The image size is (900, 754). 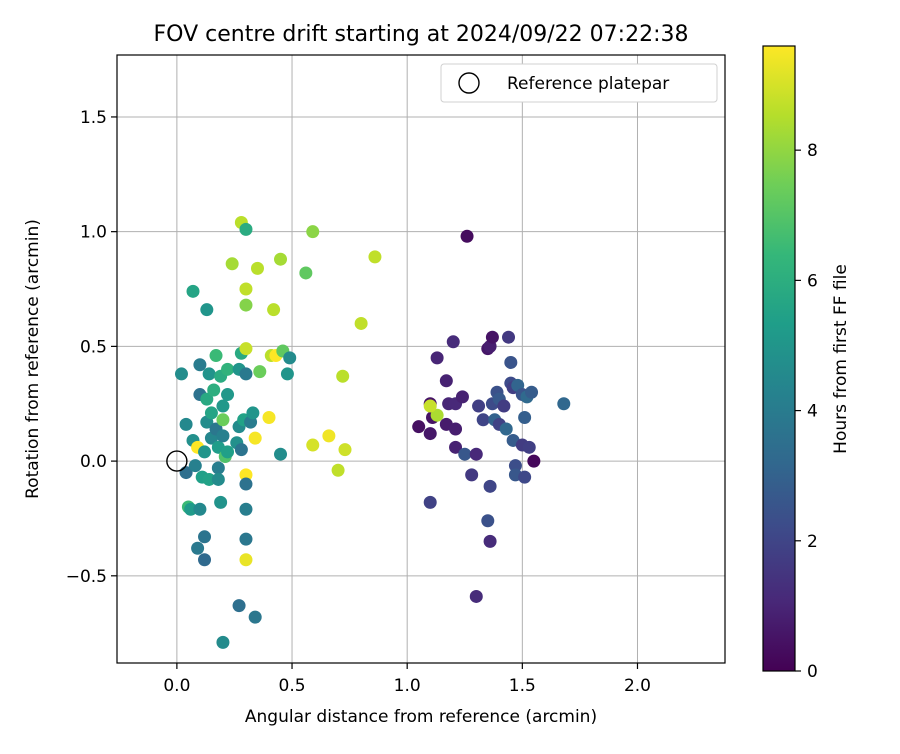 I want to click on legend-label: Reference platepar, so click(x=588, y=84).